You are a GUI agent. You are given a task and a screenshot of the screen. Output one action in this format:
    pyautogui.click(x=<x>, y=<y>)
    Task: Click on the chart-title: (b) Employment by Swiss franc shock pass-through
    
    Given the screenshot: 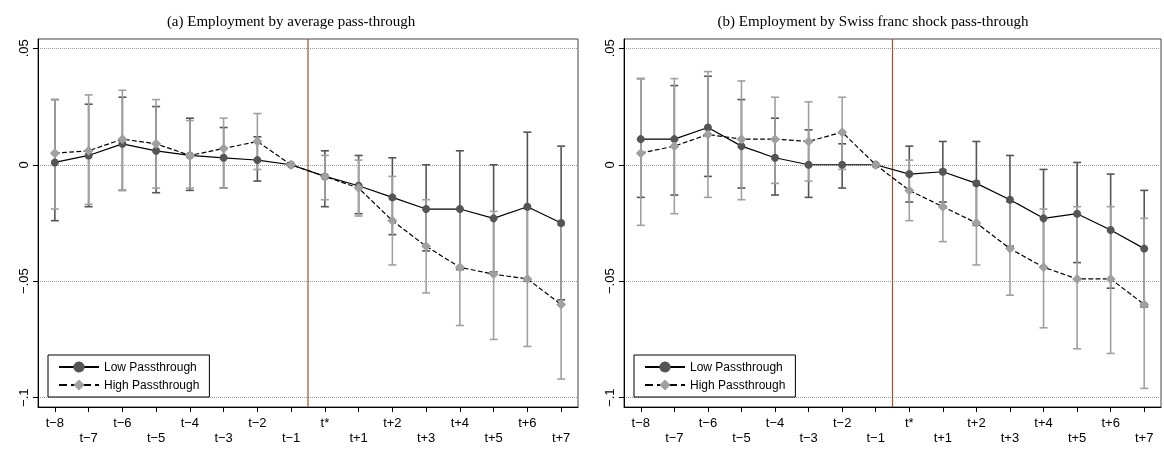 What is the action you would take?
    pyautogui.click(x=873, y=21)
    